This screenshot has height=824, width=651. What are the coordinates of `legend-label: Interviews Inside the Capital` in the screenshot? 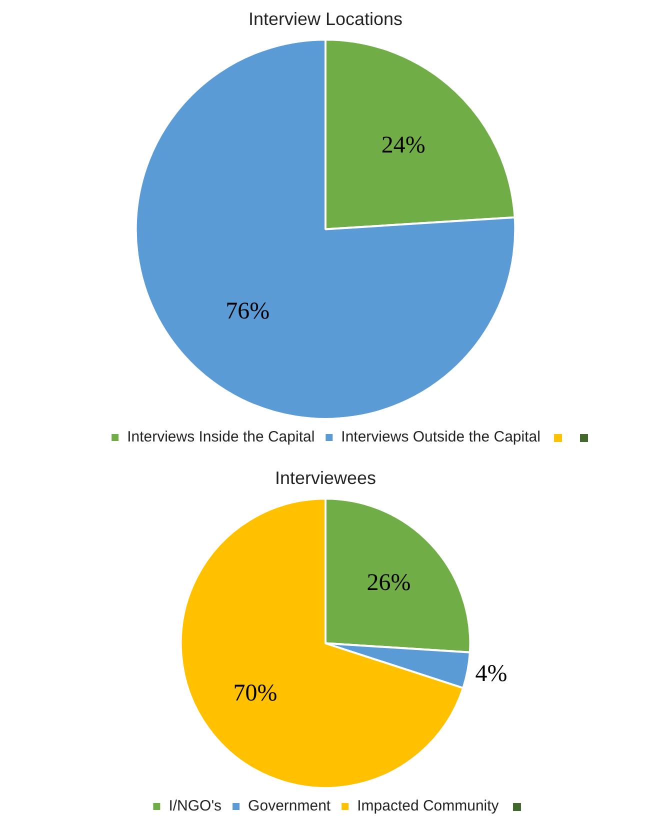 It's located at (221, 437).